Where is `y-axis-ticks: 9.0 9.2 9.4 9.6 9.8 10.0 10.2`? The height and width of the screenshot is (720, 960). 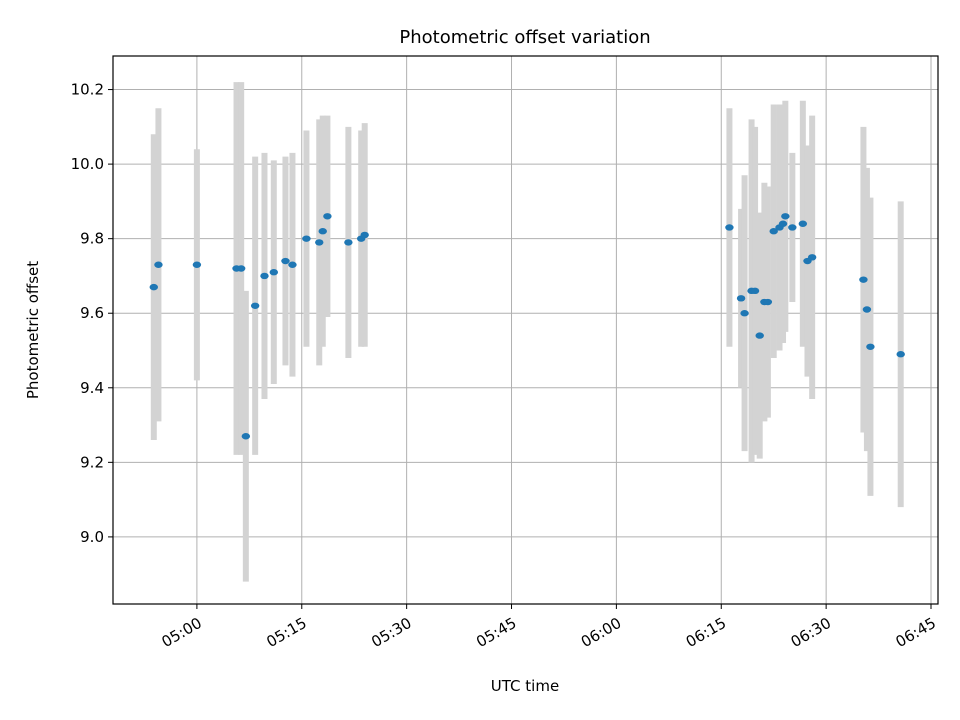
y-axis-ticks: 9.0 9.2 9.4 9.6 9.8 10.0 10.2 is located at coordinates (92, 313).